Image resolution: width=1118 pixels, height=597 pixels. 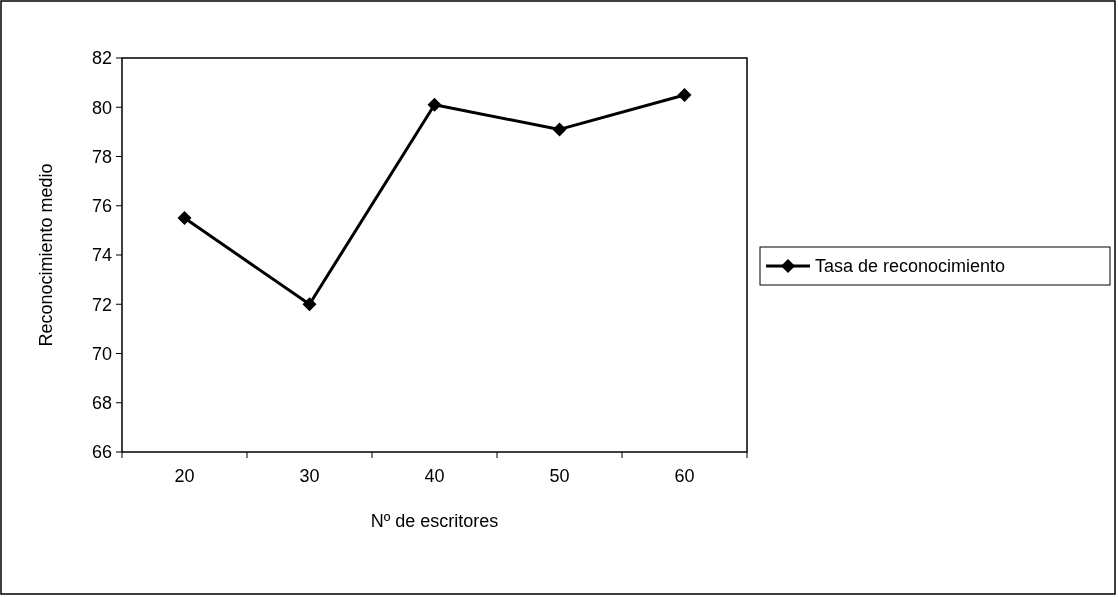 What do you see at coordinates (559, 476) in the screenshot?
I see `x-tick-label: 50` at bounding box center [559, 476].